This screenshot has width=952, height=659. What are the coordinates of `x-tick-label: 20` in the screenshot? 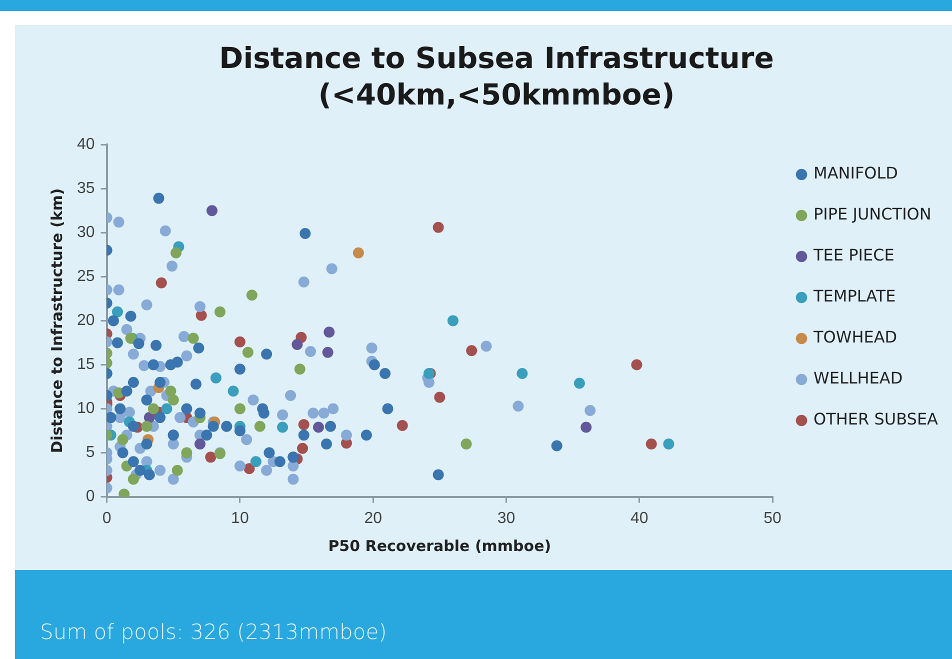 It's located at (373, 518).